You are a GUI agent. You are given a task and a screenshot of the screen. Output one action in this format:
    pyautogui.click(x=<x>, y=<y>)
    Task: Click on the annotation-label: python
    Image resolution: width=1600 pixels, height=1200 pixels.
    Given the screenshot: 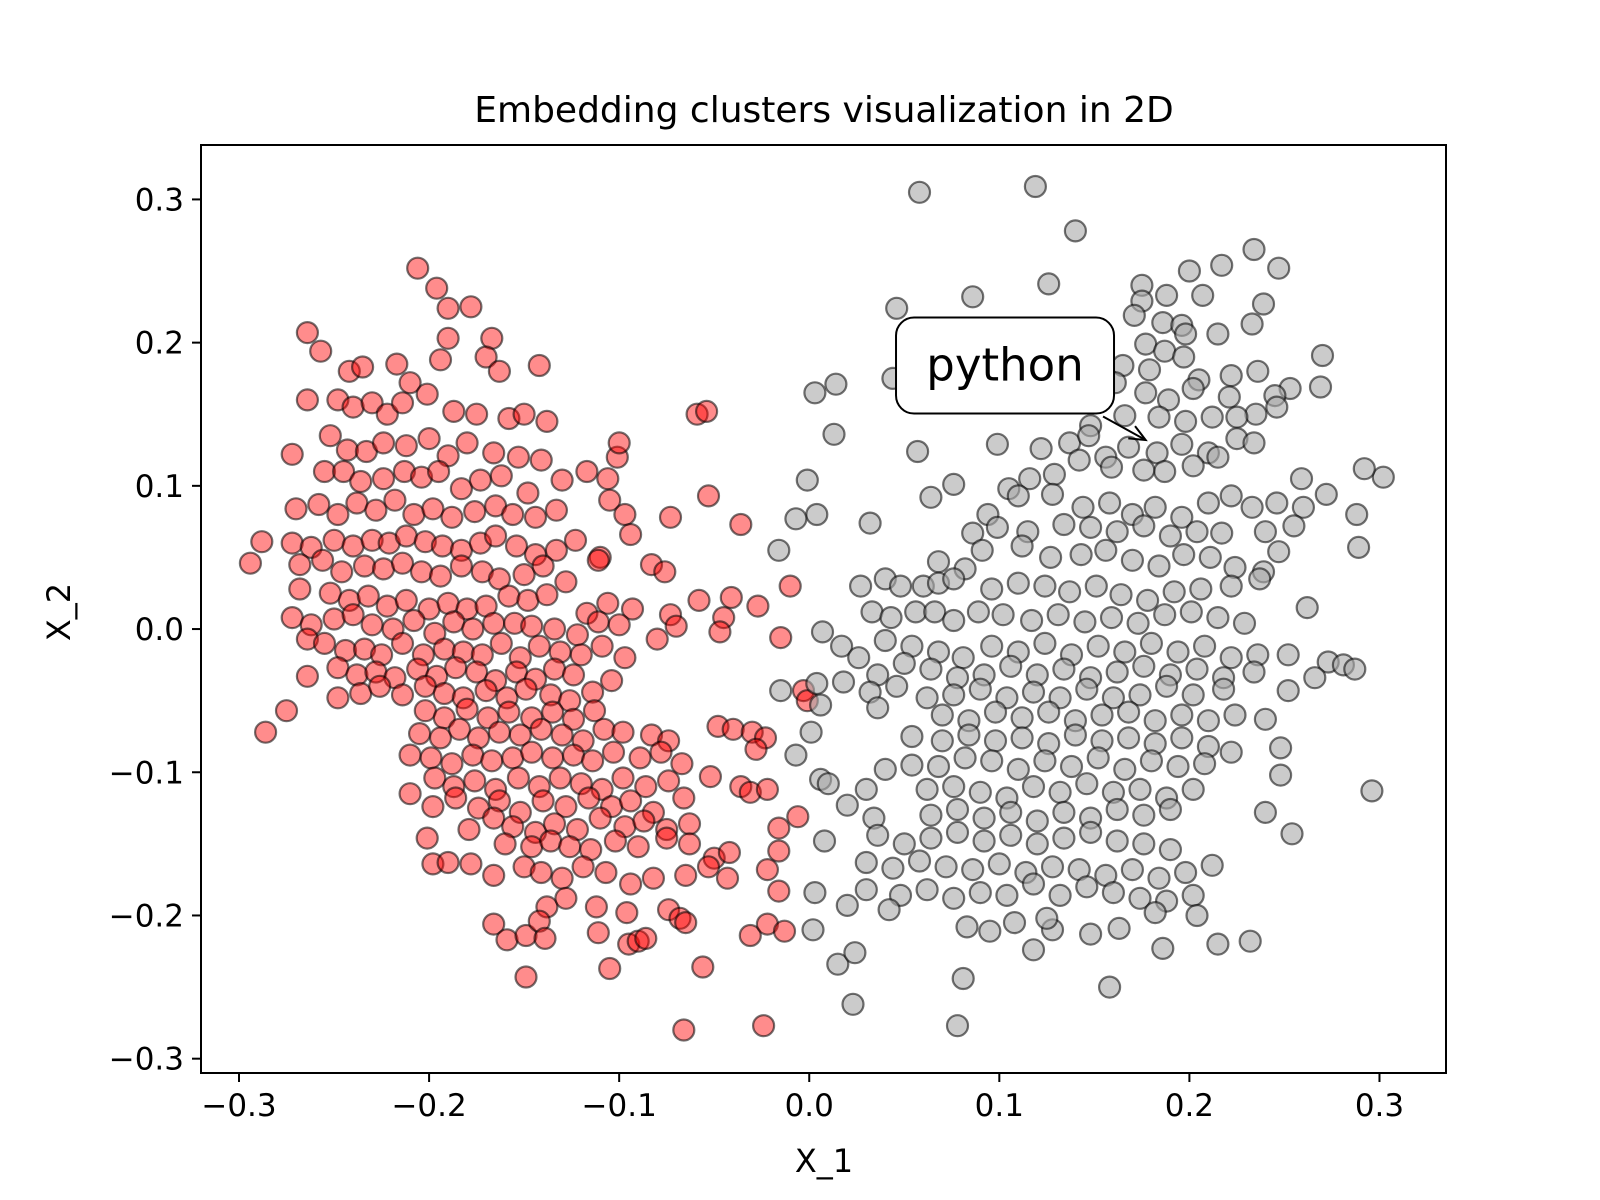 What is the action you would take?
    pyautogui.click(x=1004, y=365)
    